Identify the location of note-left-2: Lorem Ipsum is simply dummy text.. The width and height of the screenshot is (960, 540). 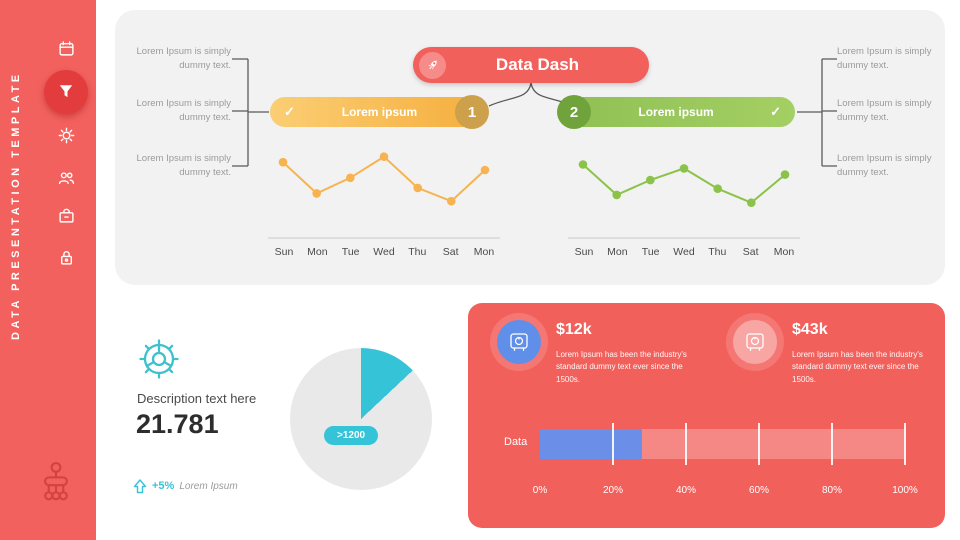
(184, 110).